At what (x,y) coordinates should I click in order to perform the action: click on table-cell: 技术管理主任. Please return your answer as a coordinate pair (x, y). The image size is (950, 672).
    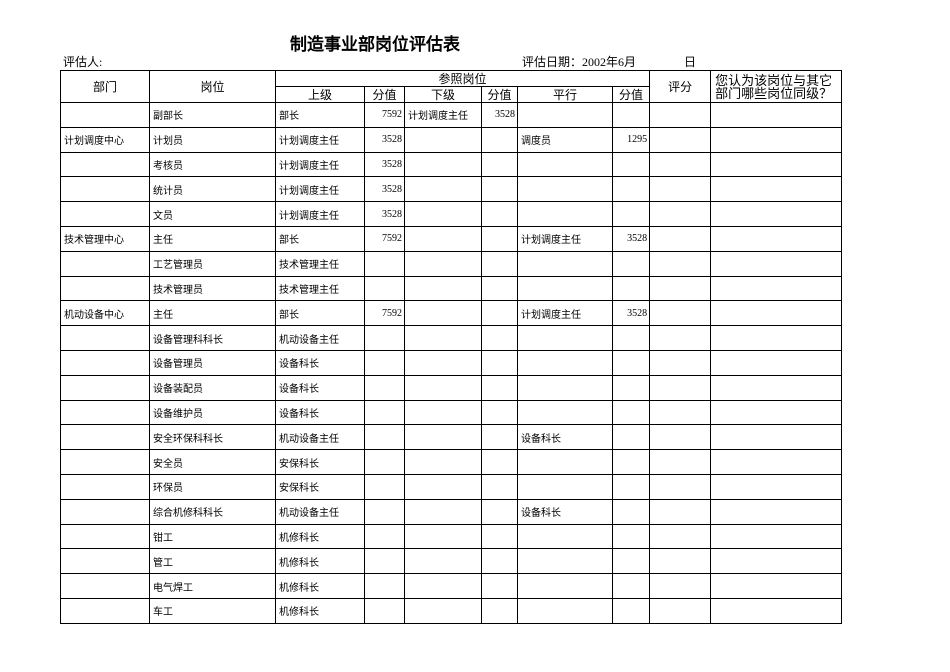
    Looking at the image, I should click on (320, 288).